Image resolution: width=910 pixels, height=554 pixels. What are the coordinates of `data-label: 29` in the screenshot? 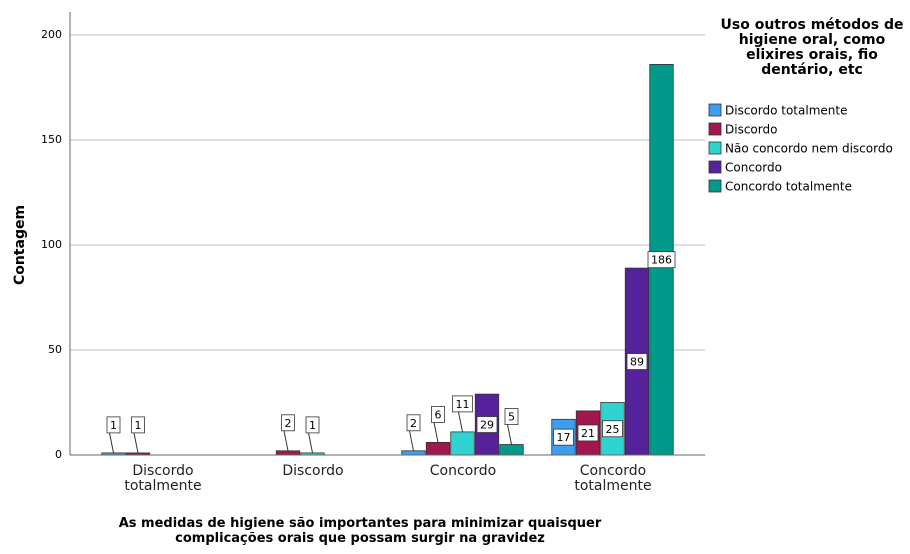 It's located at (487, 425).